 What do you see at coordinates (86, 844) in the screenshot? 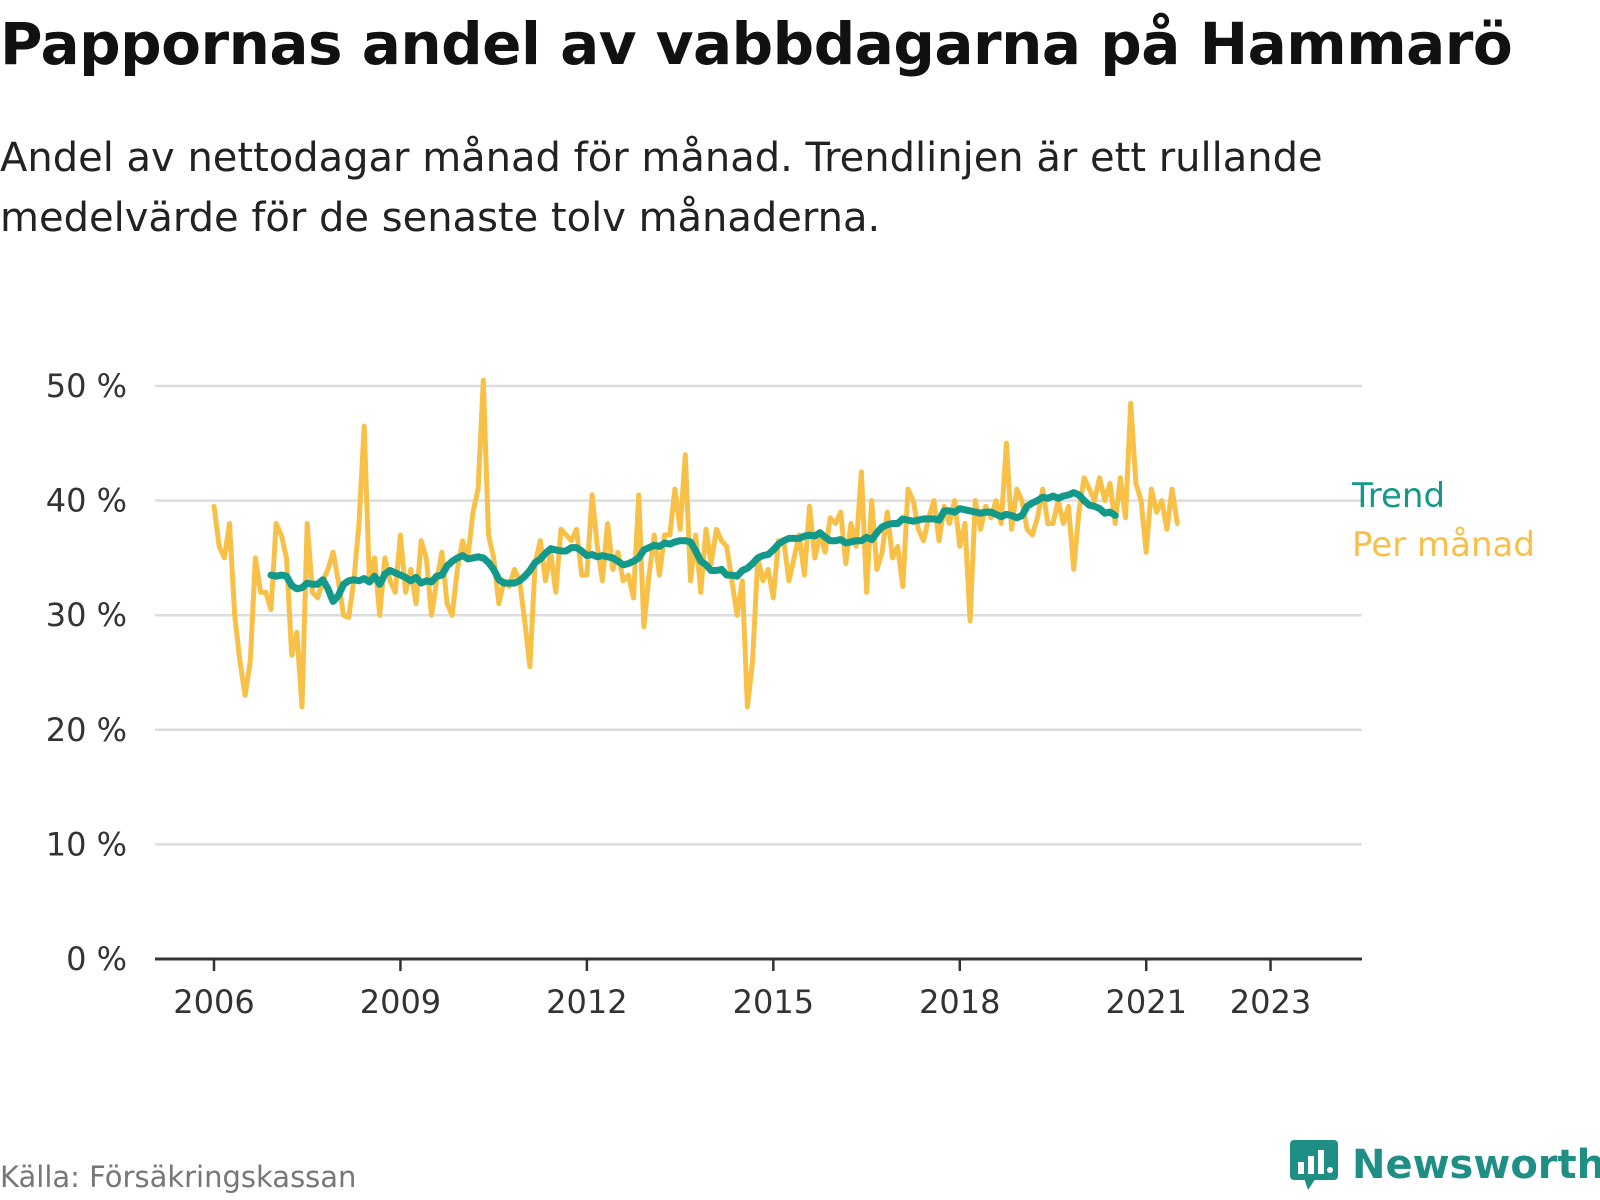
I see `y-tick-label: 10 %` at bounding box center [86, 844].